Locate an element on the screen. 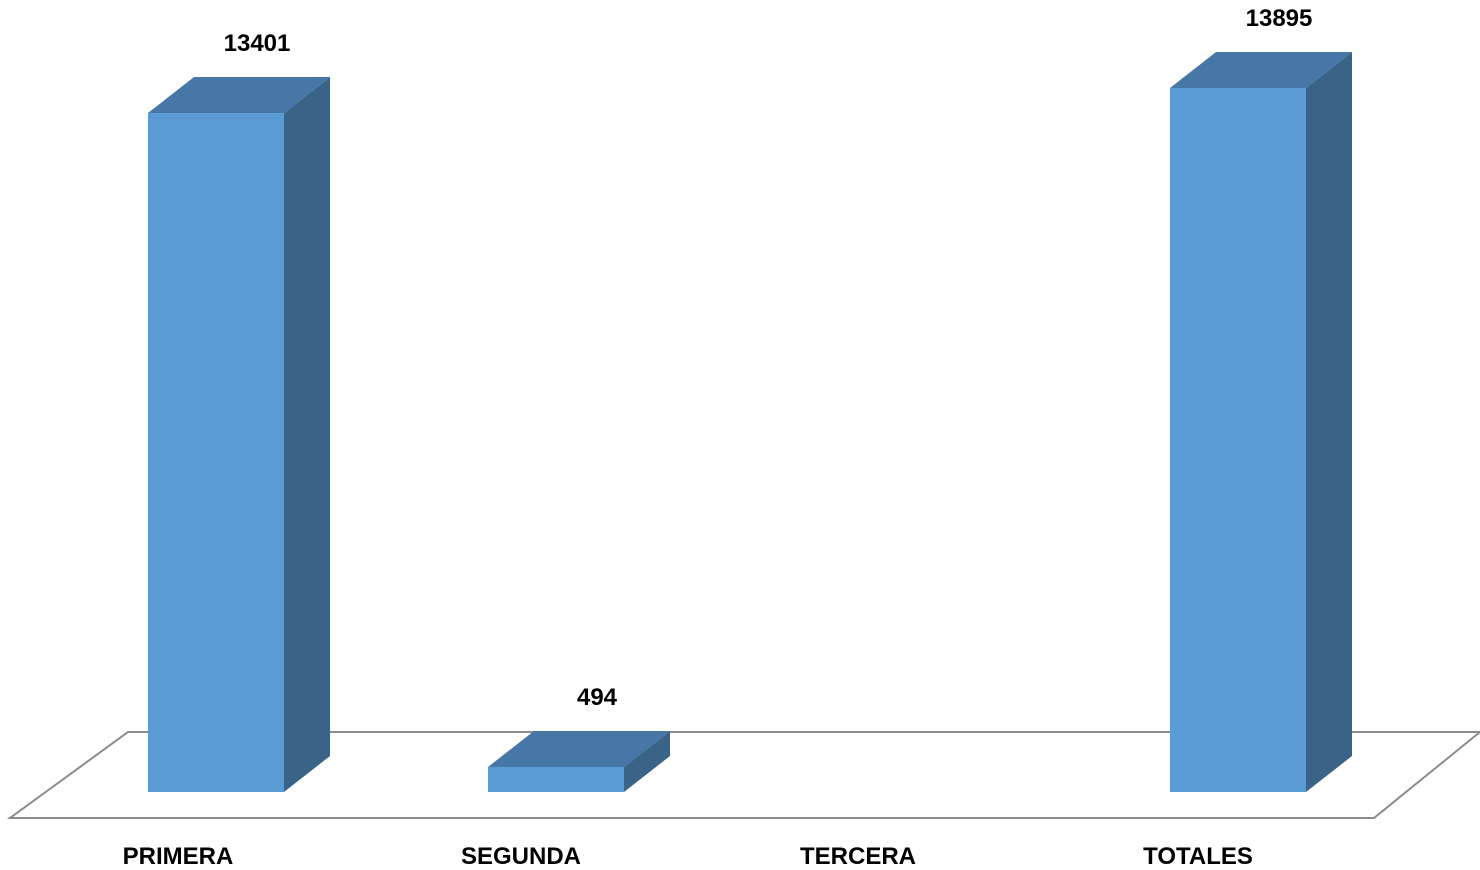 The width and height of the screenshot is (1480, 870). category-labels-group: PRIMERA SEGUNDA TERCERA TOTALES is located at coordinates (688, 856).